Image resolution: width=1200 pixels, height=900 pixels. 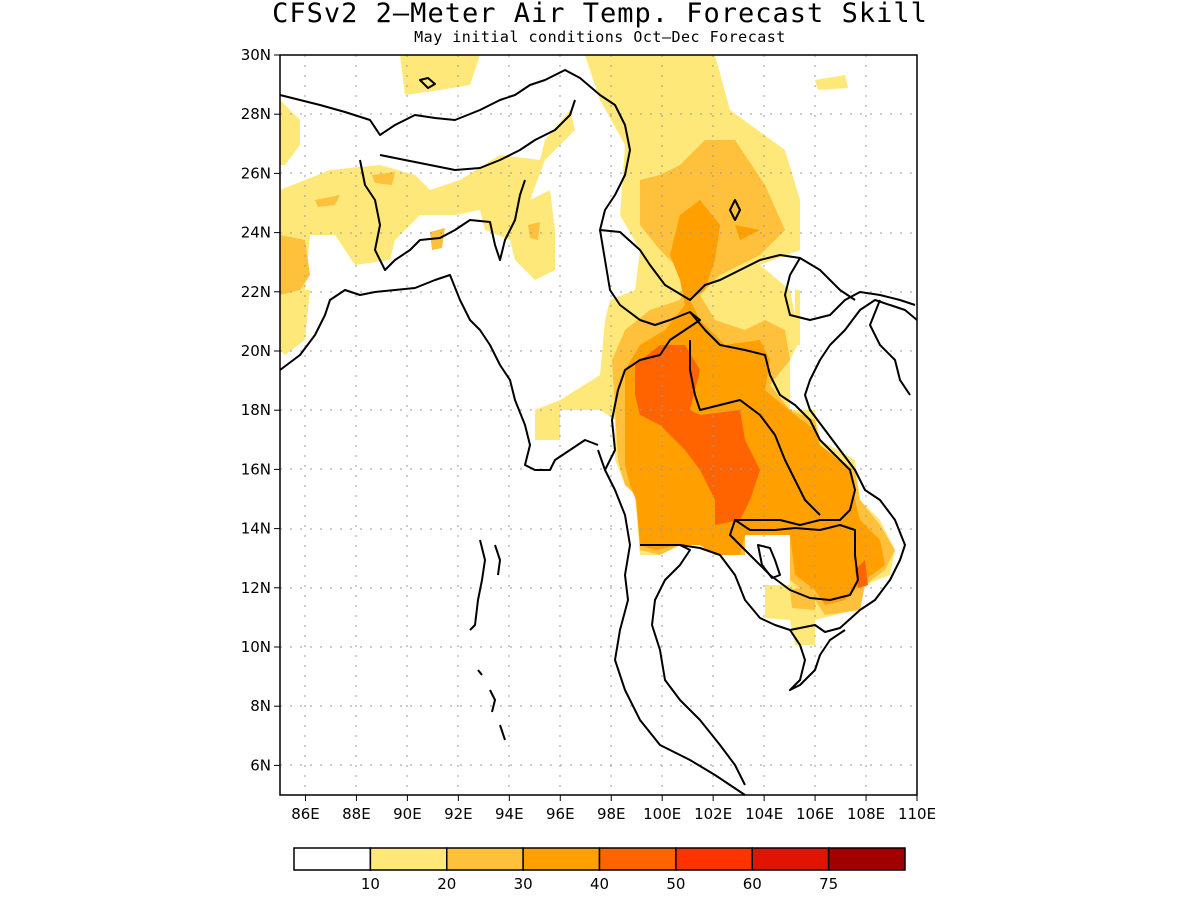 I want to click on map-subtitle: May initial conditions Oct–Dec Forecast, so click(x=600, y=37).